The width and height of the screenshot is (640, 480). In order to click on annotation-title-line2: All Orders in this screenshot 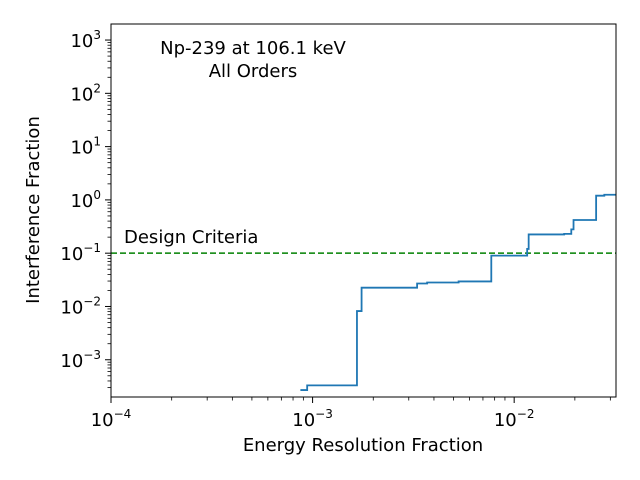, I will do `click(253, 71)`.